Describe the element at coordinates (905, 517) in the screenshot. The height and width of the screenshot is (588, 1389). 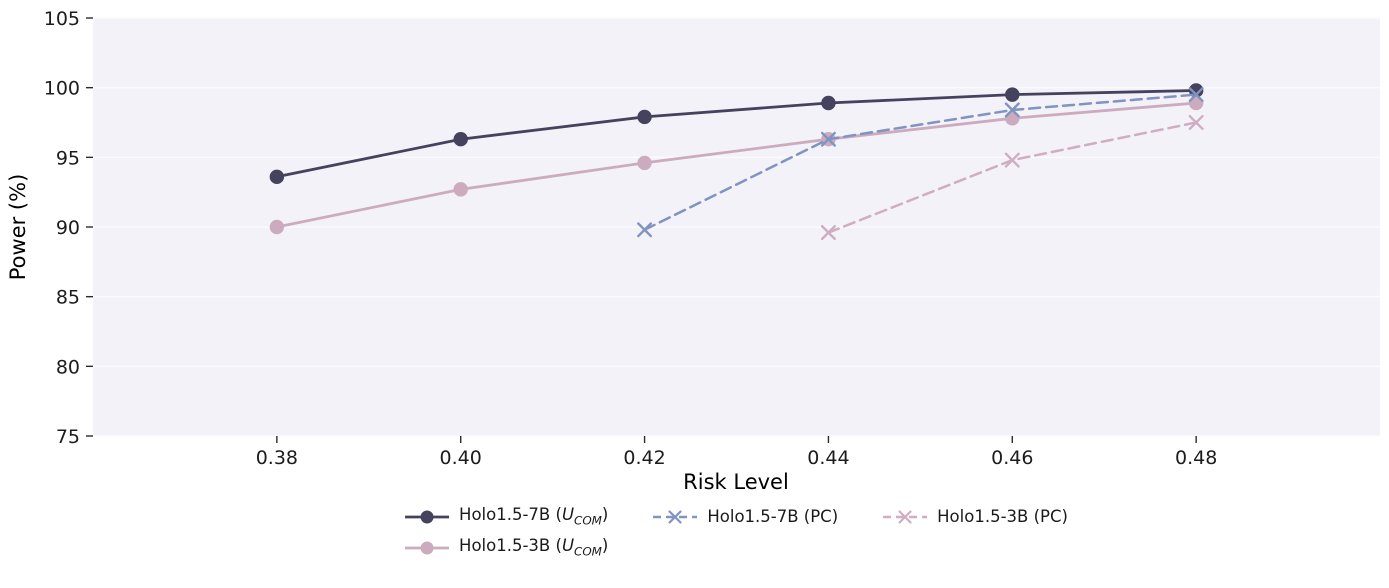
I see `legend-marker-holo15-3b-pc-x-icon` at that location.